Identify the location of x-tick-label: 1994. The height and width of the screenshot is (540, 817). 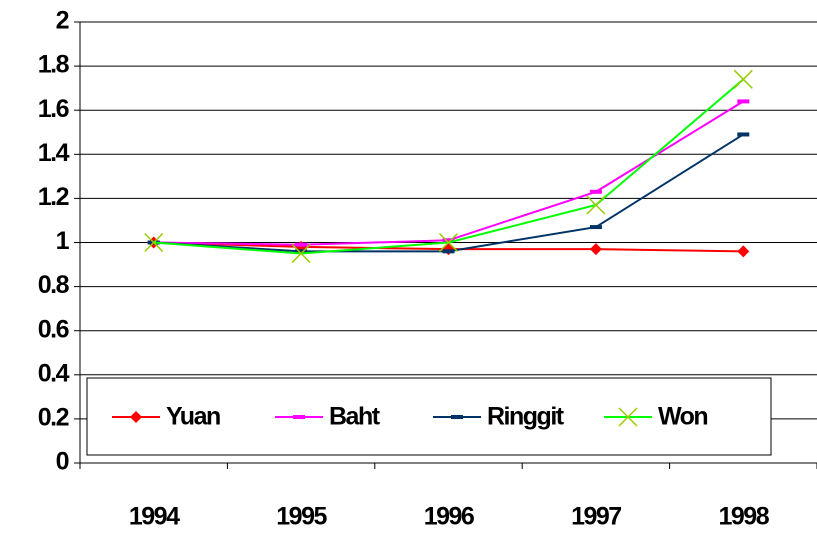
(154, 517).